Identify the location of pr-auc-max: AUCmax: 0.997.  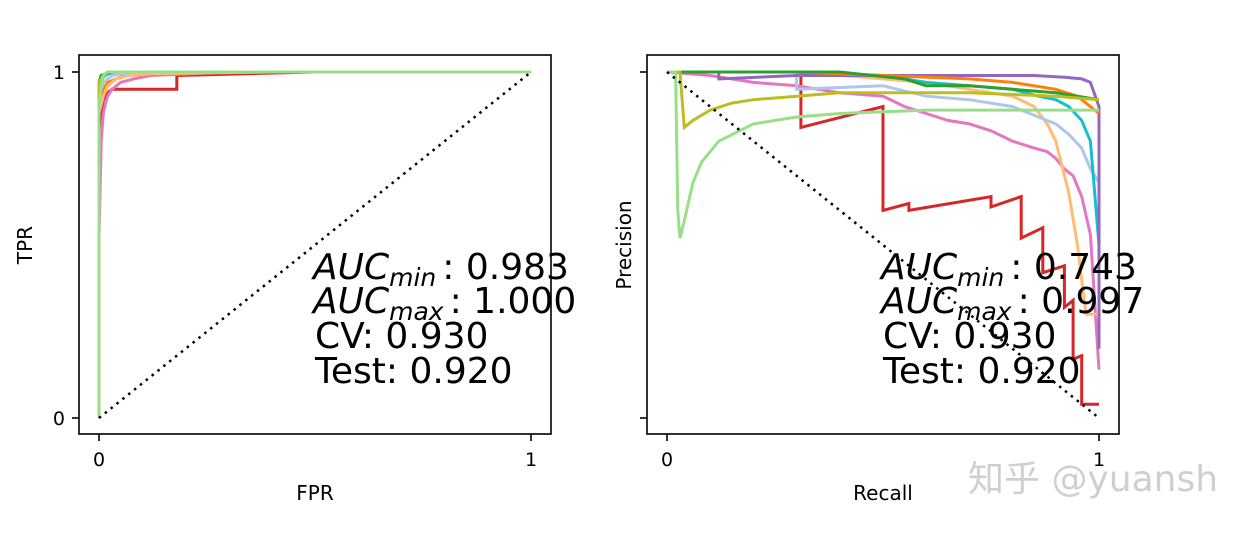
(1011, 303).